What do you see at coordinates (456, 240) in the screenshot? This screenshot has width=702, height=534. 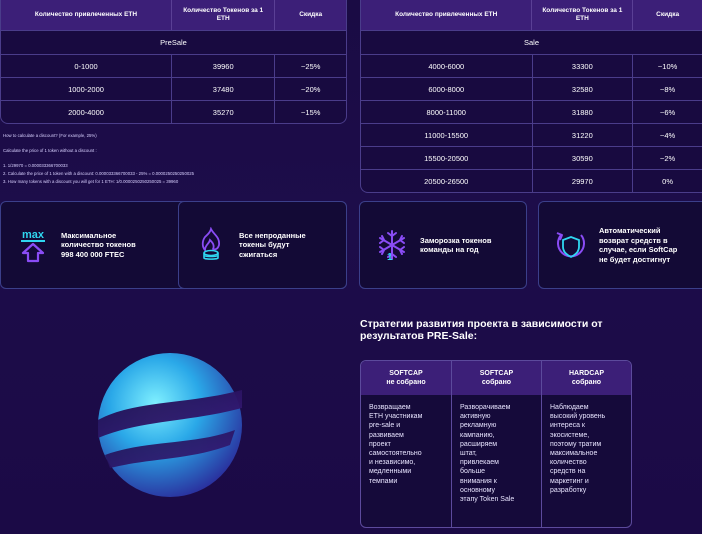 I see `card-text: Заморозка токенов` at bounding box center [456, 240].